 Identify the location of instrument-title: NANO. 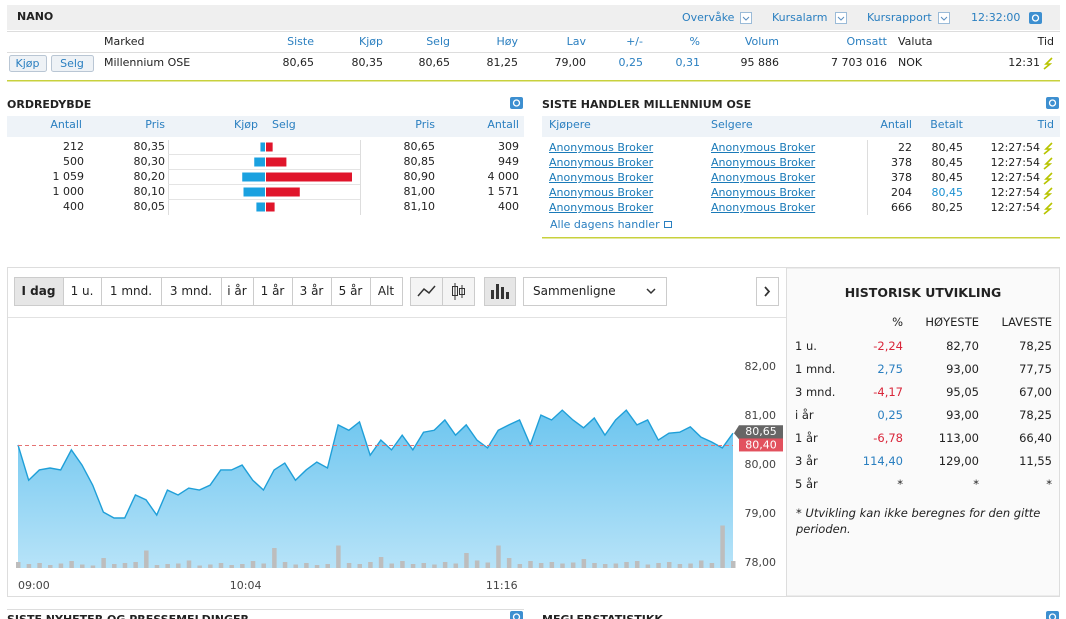
(35, 16).